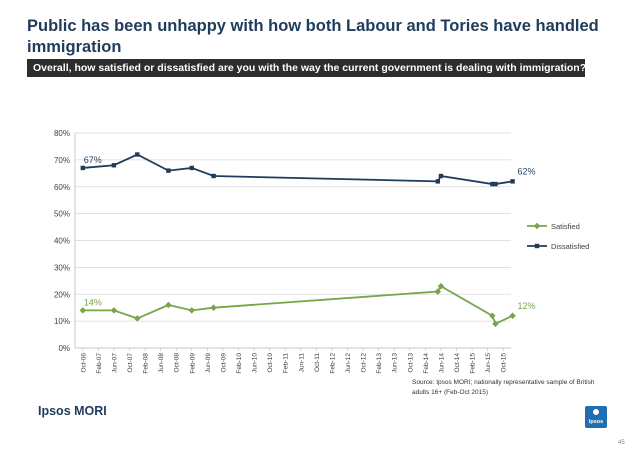  What do you see at coordinates (317, 362) in the screenshot?
I see `x-tick-label: Oct-11` at bounding box center [317, 362].